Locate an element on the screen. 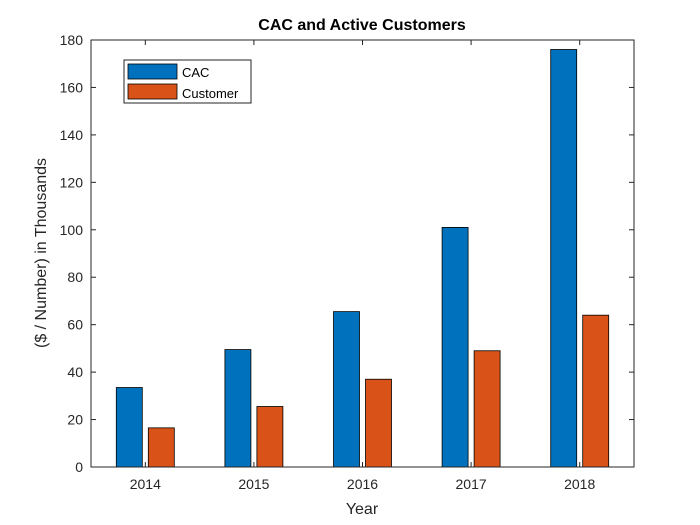 The height and width of the screenshot is (525, 700). bar-customer-2018 is located at coordinates (596, 391).